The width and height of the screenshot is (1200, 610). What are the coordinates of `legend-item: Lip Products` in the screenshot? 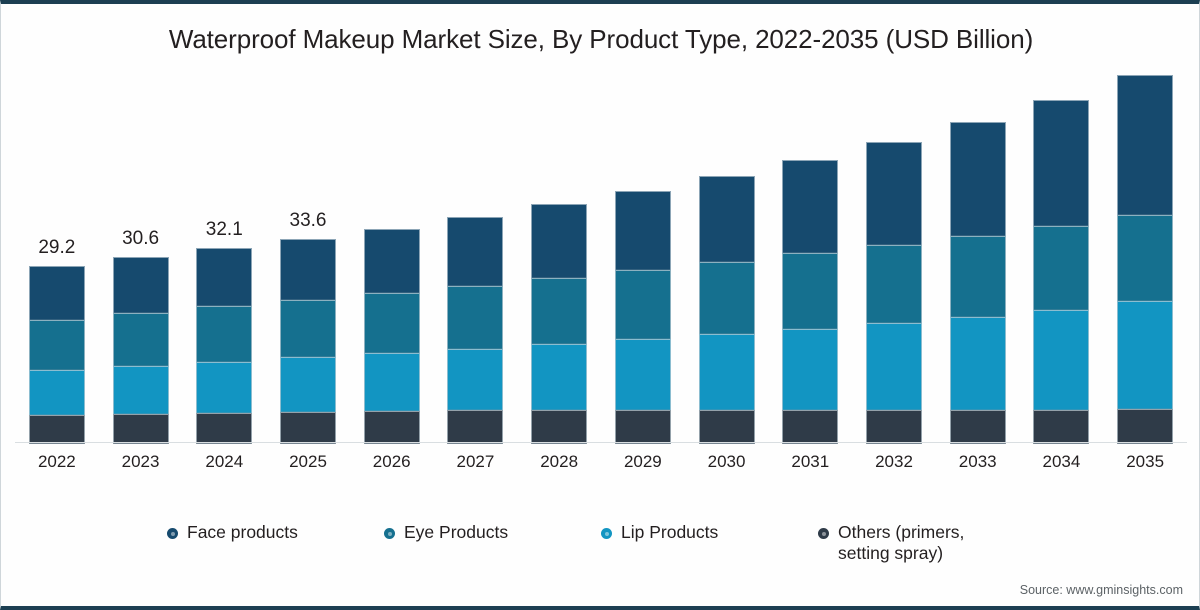 It's located at (709, 532).